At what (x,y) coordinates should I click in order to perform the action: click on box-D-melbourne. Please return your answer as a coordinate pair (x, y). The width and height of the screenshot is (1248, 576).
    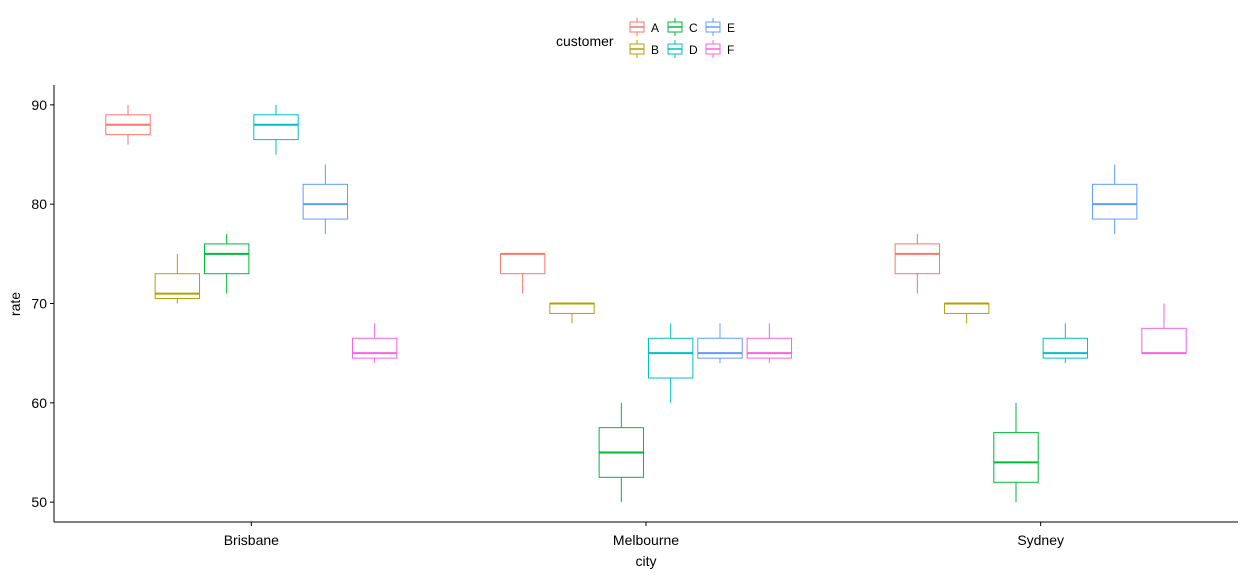
    Looking at the image, I should click on (670, 363).